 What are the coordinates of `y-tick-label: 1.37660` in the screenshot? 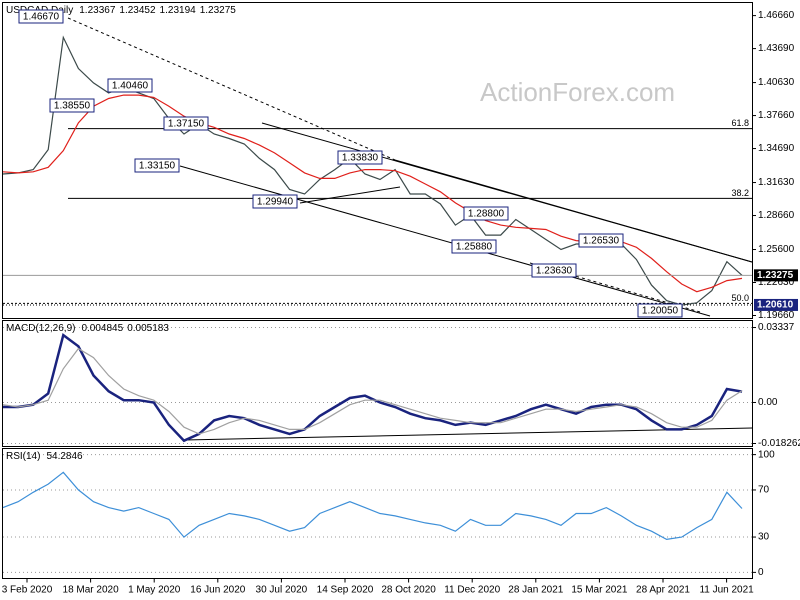 It's located at (776, 115).